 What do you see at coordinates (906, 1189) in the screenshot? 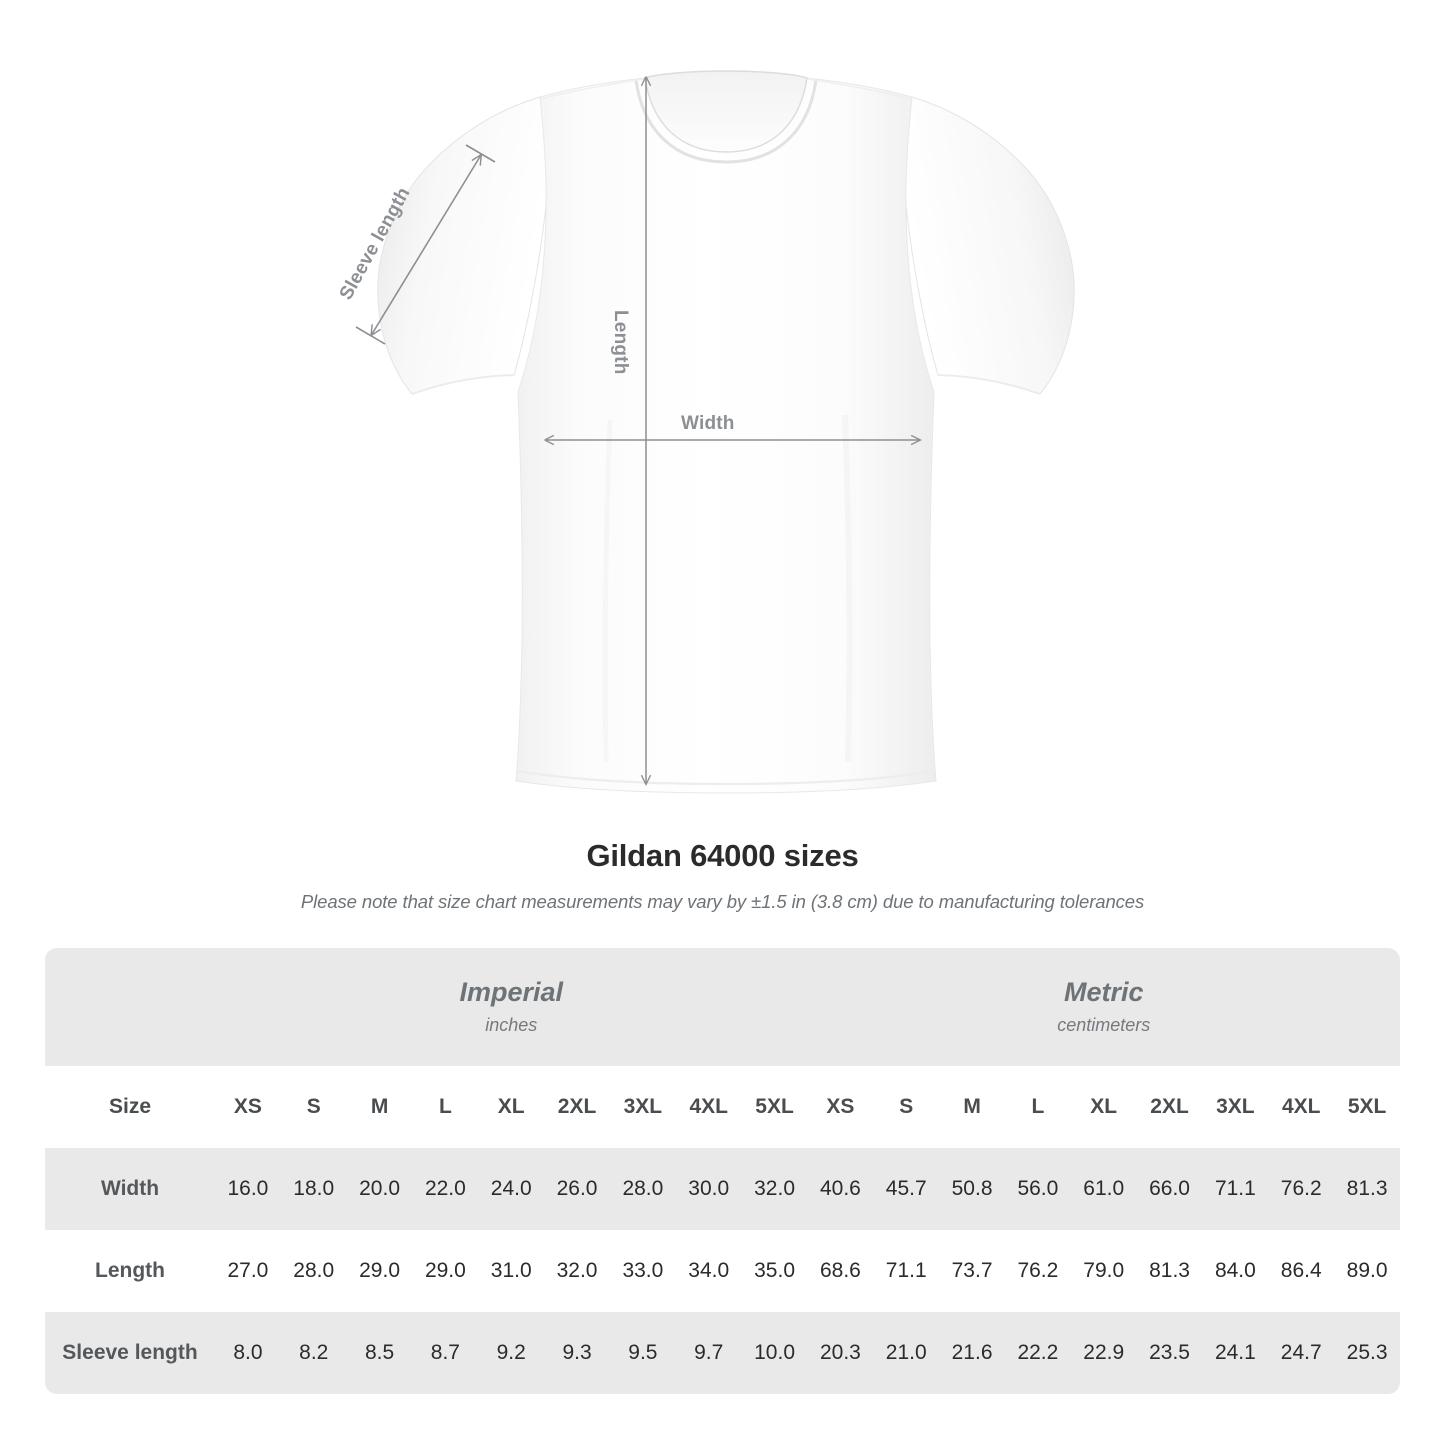
I see `cell-width-metric-s: 45.7` at bounding box center [906, 1189].